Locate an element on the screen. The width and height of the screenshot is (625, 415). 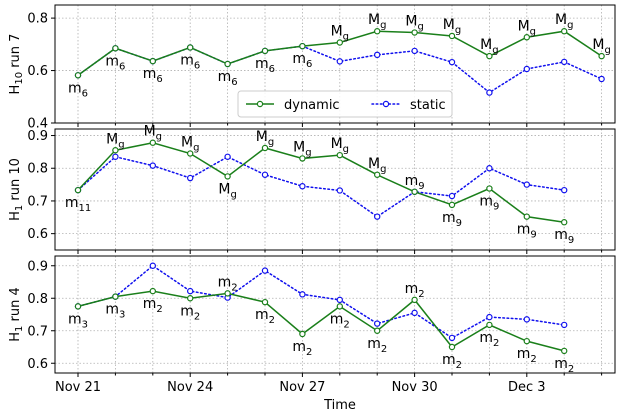
y-tick-label: 0.4 is located at coordinates (37, 124).